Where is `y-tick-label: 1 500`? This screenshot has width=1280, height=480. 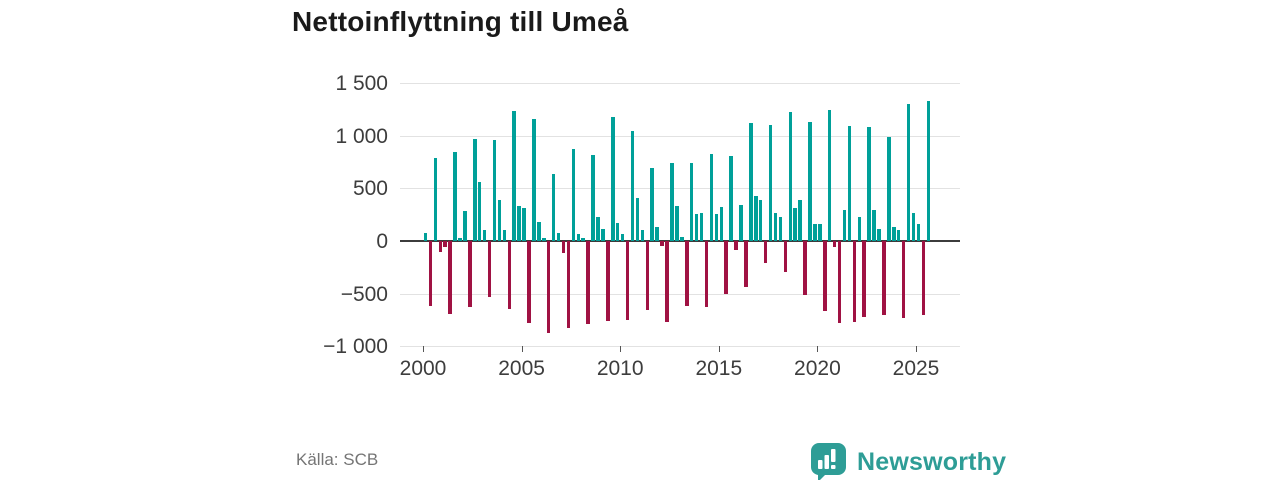 y-tick-label: 1 500 is located at coordinates (361, 83).